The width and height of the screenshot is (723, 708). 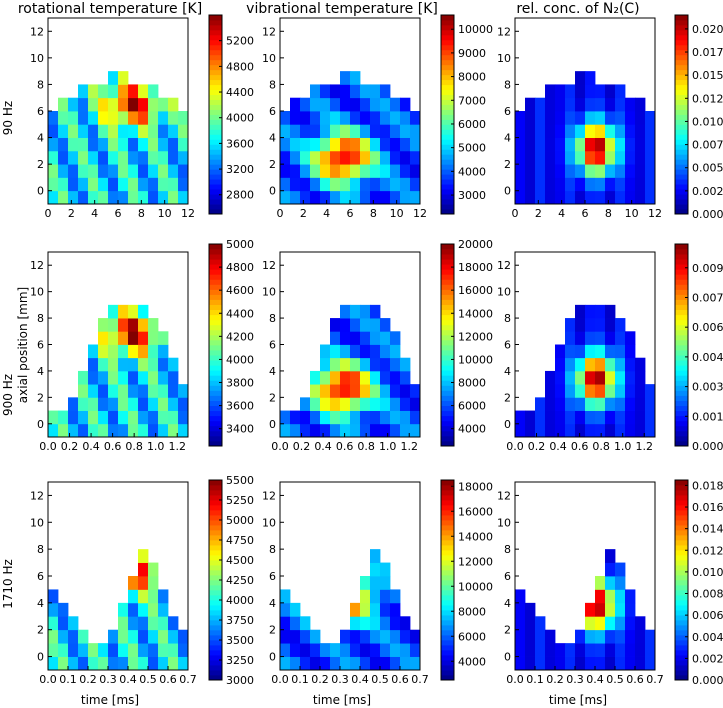 I want to click on y-tick-label: 10, so click(x=37, y=292).